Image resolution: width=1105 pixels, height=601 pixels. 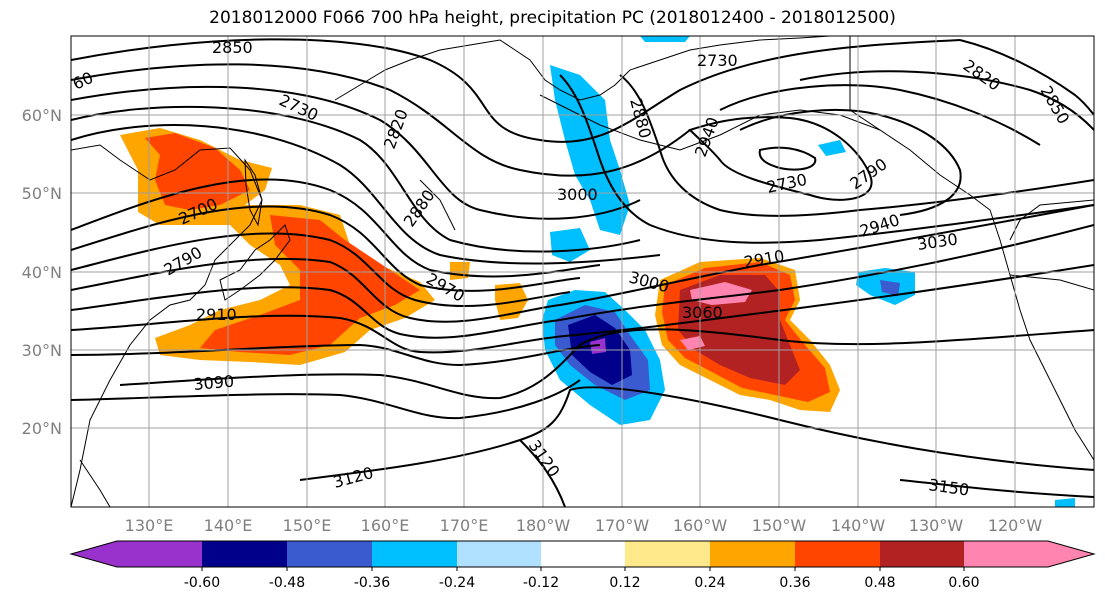 What do you see at coordinates (464, 525) in the screenshot?
I see `lon-label: 170°E` at bounding box center [464, 525].